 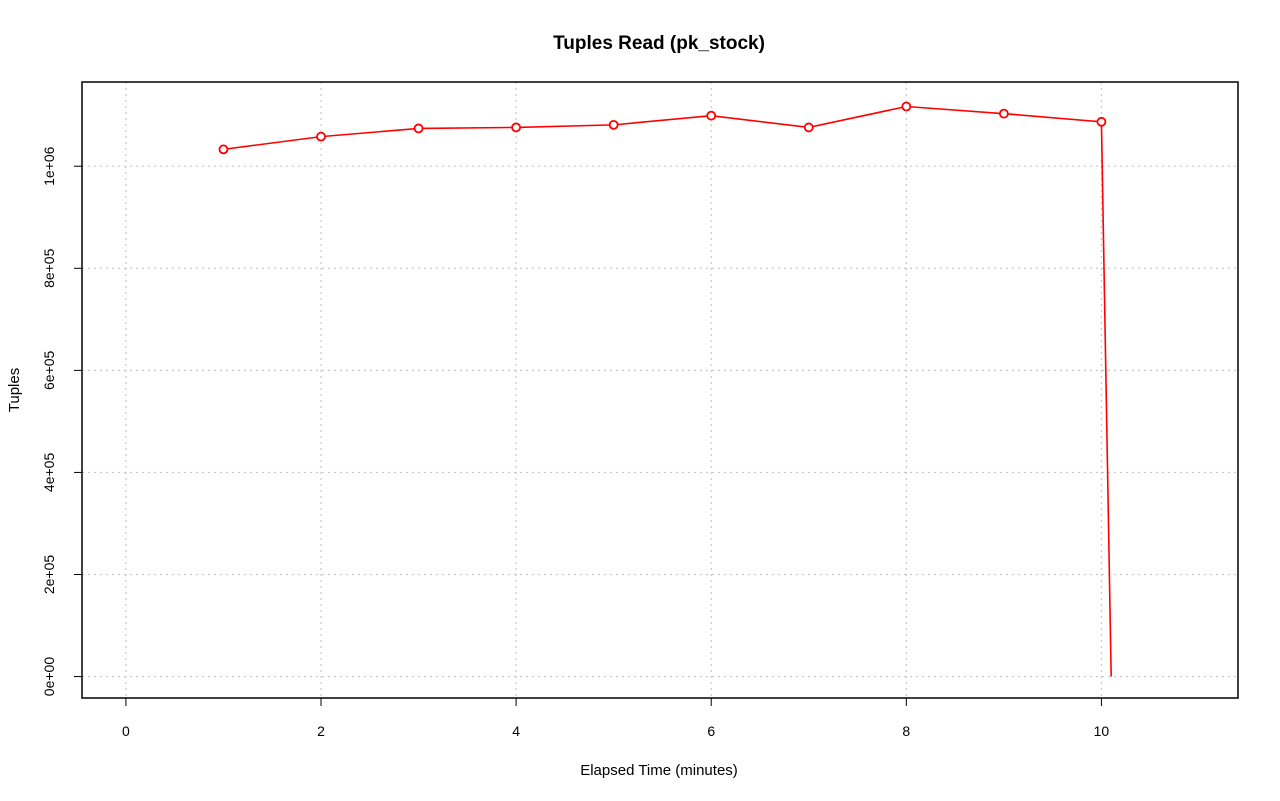 What do you see at coordinates (49, 473) in the screenshot?
I see `y-tick-label: 4e+05` at bounding box center [49, 473].